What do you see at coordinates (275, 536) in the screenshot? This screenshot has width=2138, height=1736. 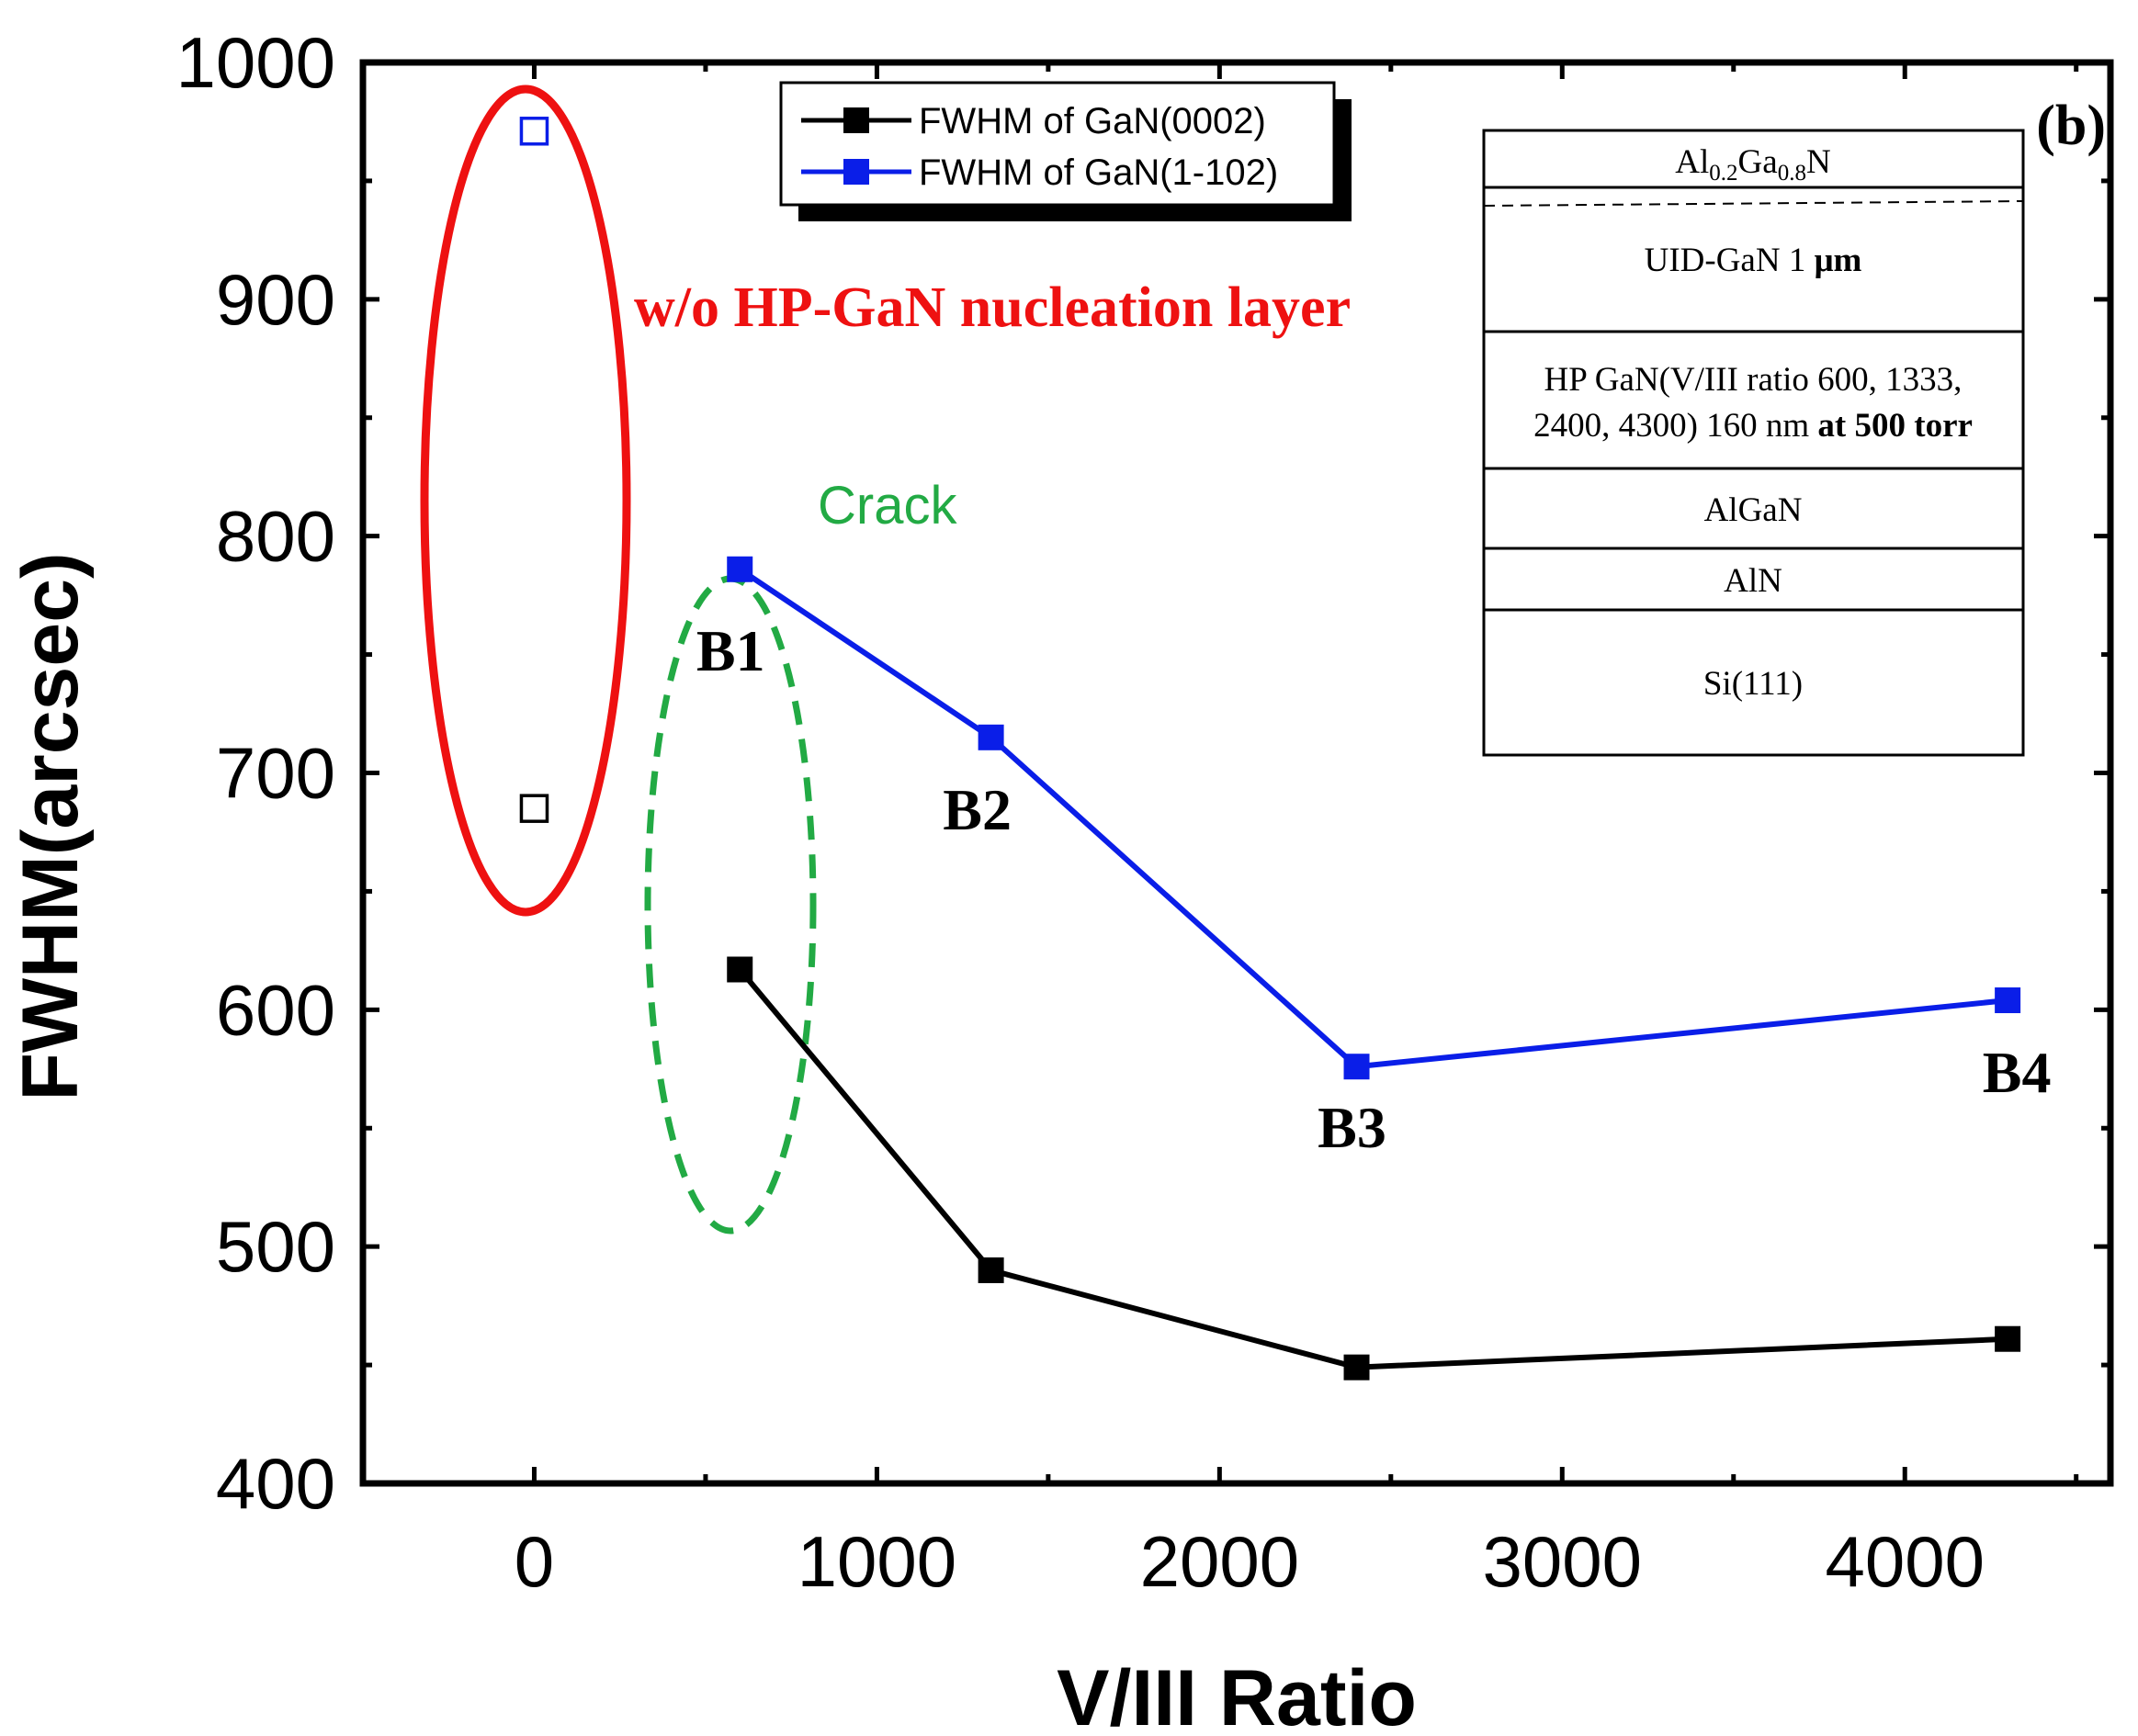 I see `y-tick-label: 800` at bounding box center [275, 536].